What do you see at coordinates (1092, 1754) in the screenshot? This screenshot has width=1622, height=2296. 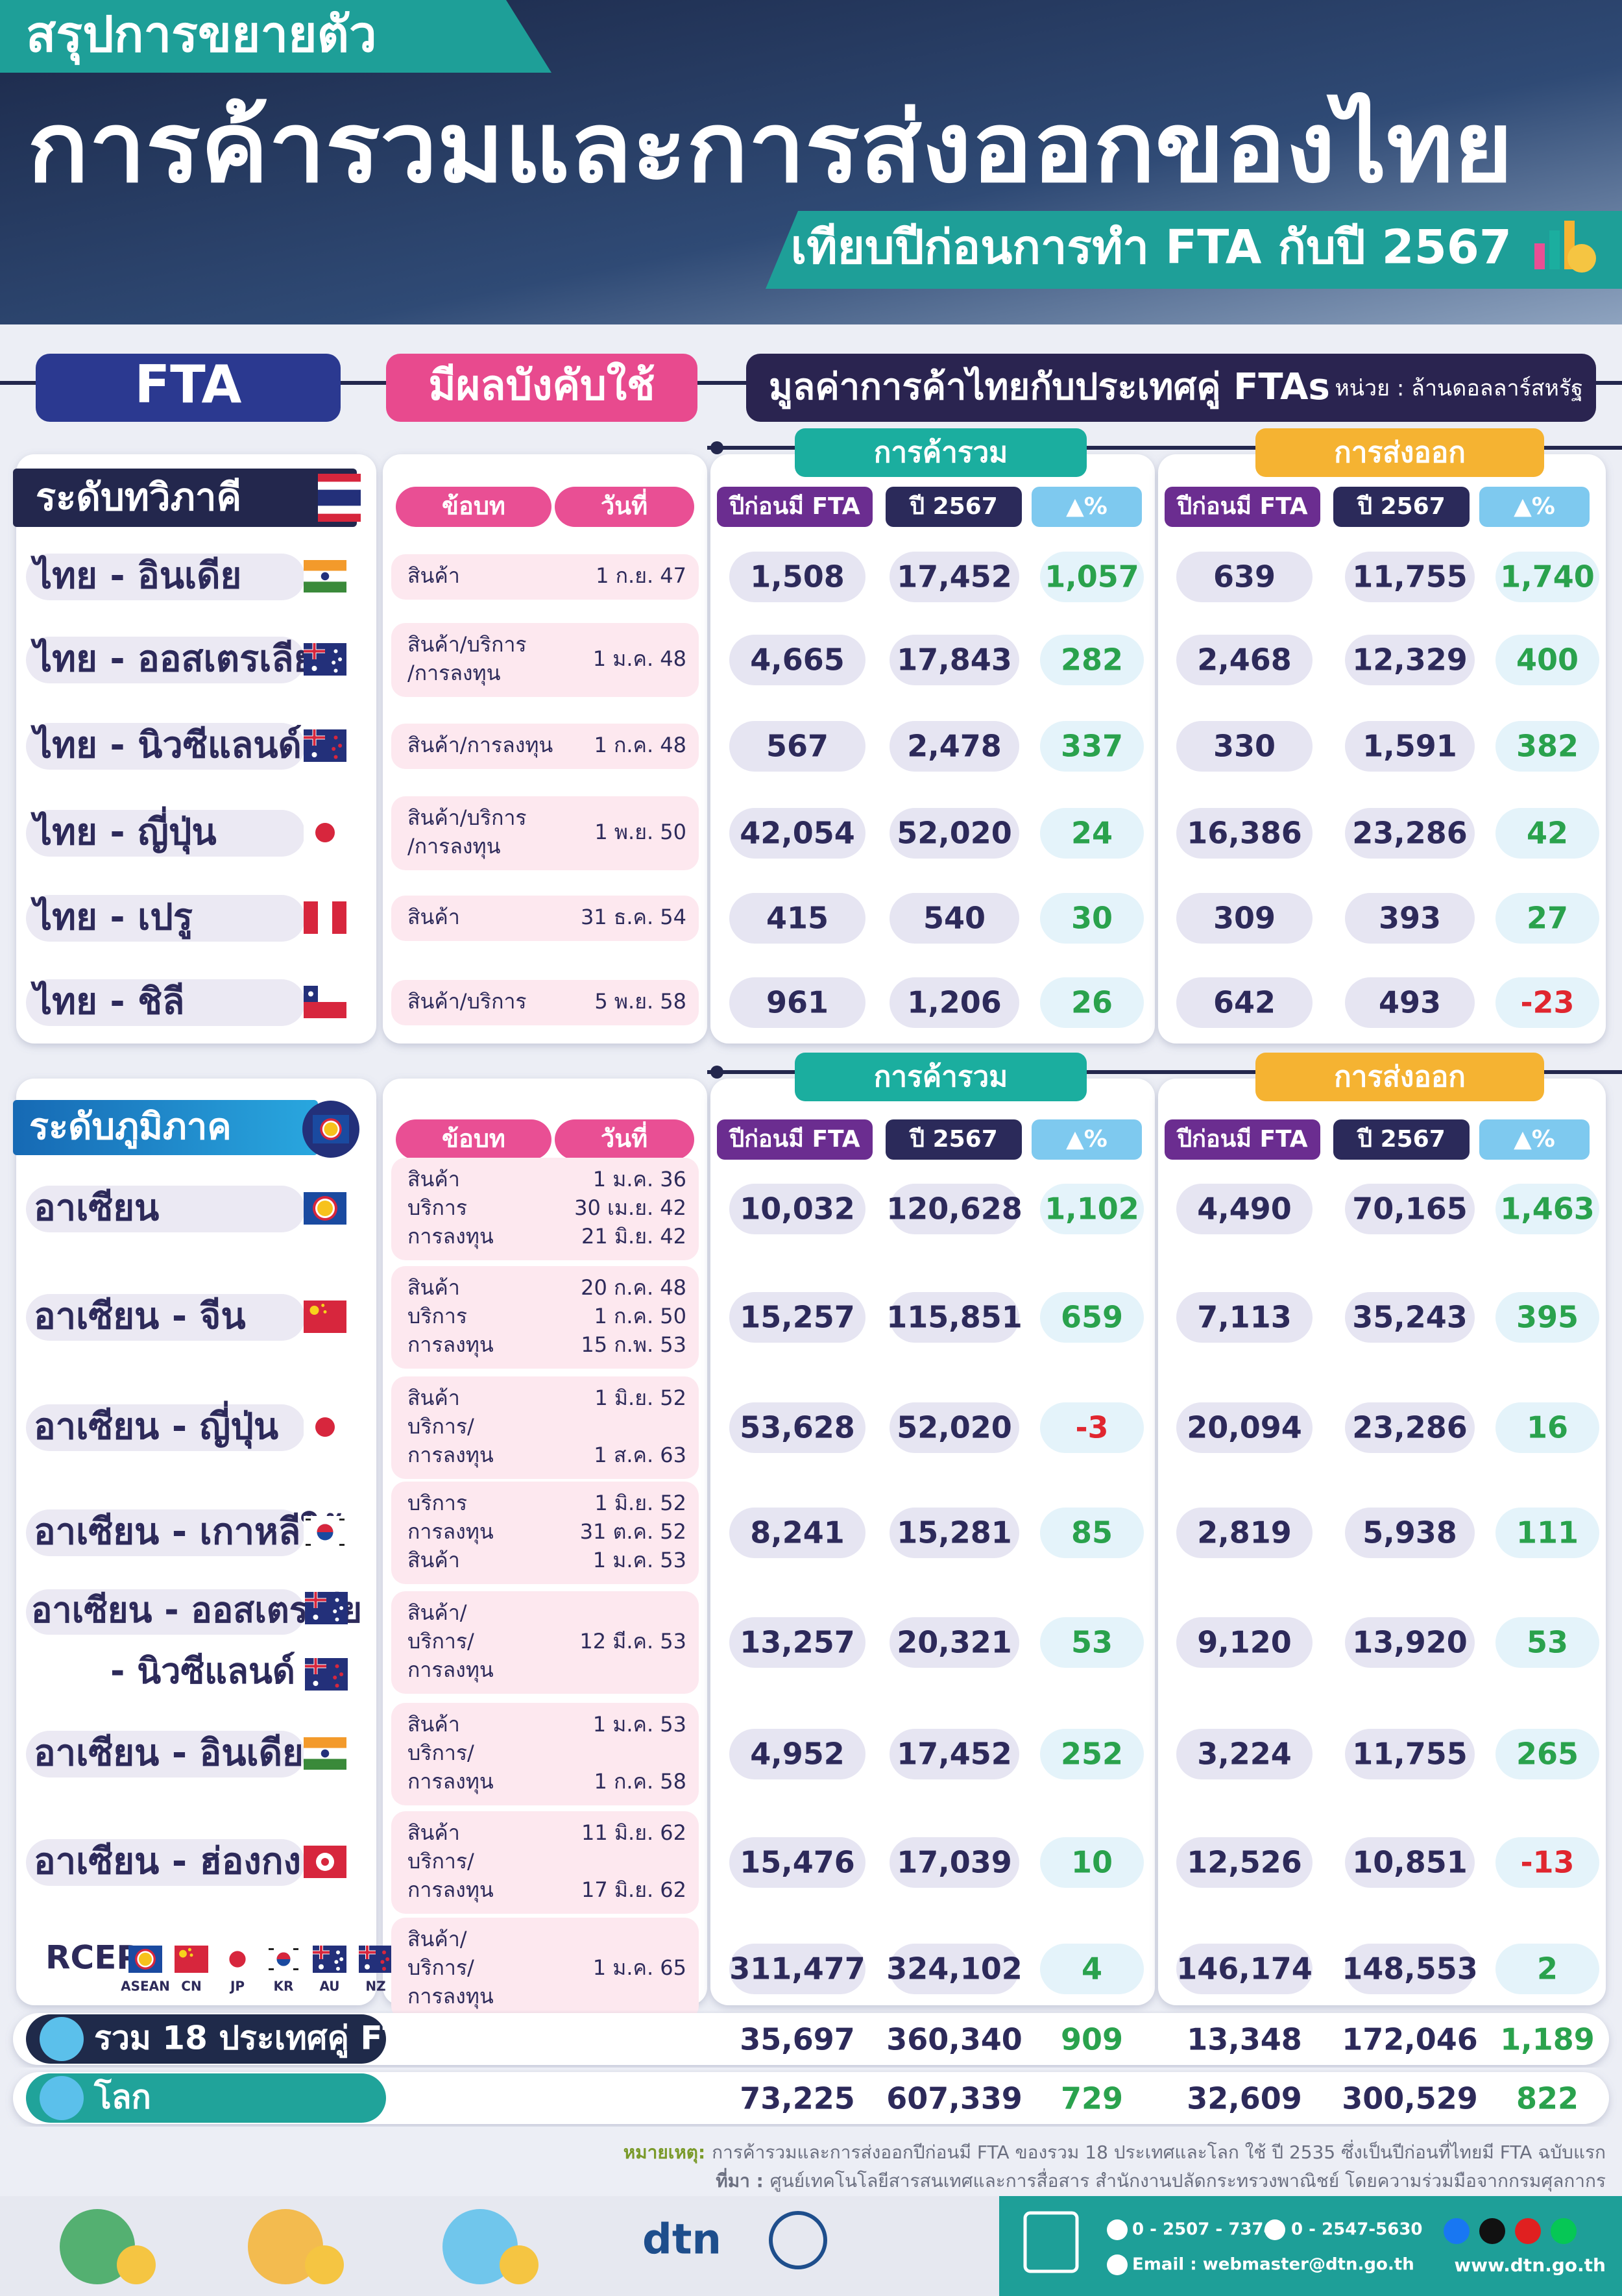 I see `percent-change: 252` at bounding box center [1092, 1754].